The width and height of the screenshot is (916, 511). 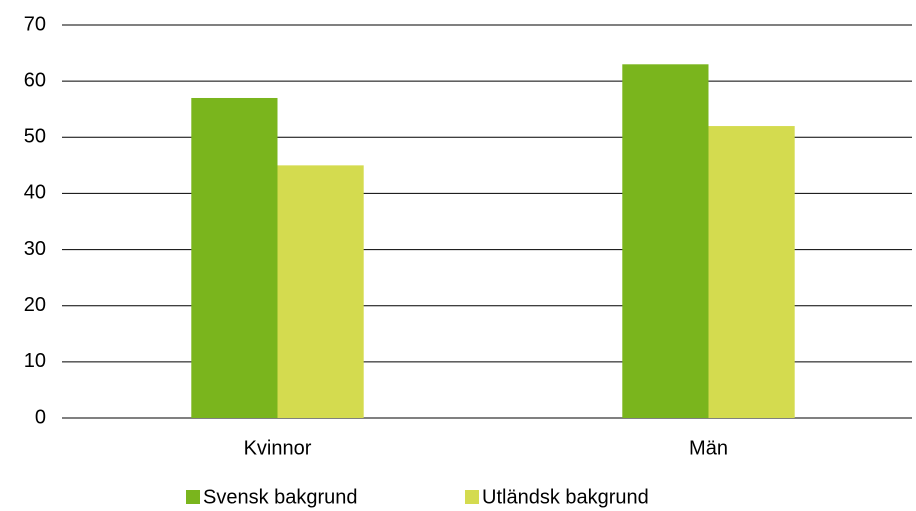 I want to click on y-tick-label: 30, so click(x=35, y=249).